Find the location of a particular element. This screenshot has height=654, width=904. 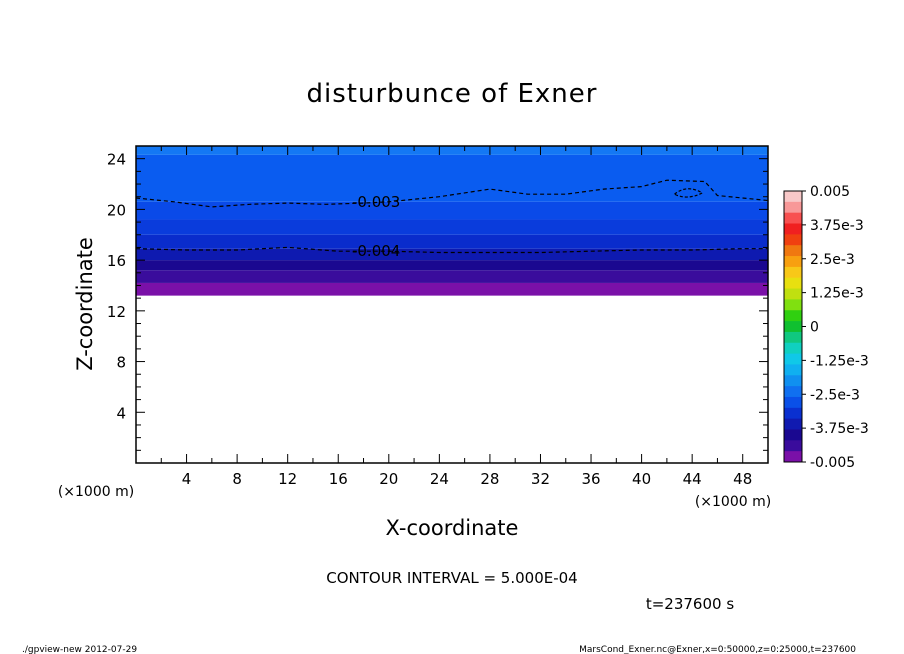

colorbar-label-5: -1.25e-3 is located at coordinates (839, 361).